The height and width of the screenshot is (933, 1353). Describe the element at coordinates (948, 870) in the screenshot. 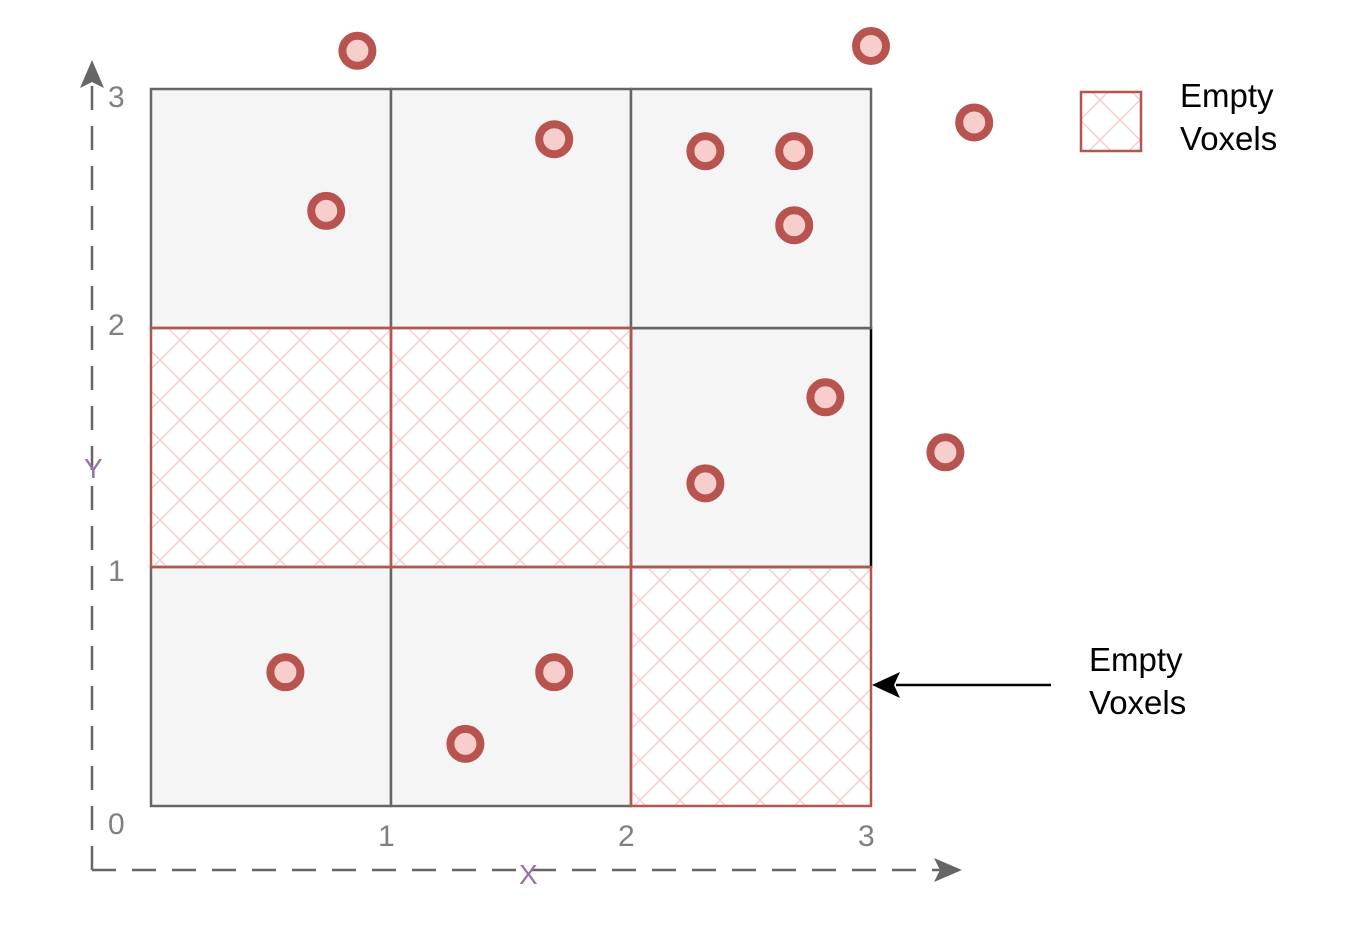

I see `x-axis-arrowhead` at that location.